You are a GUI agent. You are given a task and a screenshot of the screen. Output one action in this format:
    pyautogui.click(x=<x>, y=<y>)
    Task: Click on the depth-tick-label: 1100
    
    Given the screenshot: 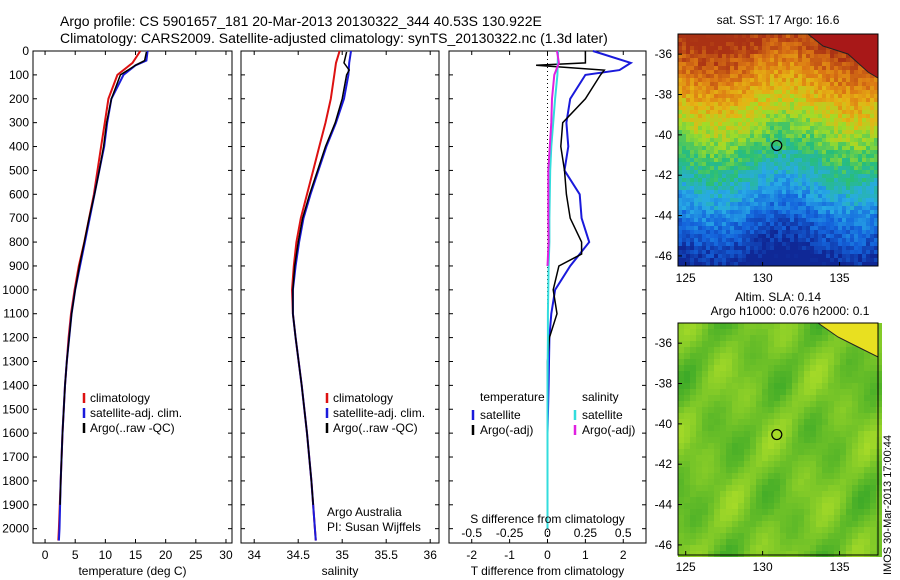 What is the action you would take?
    pyautogui.click(x=16, y=314)
    